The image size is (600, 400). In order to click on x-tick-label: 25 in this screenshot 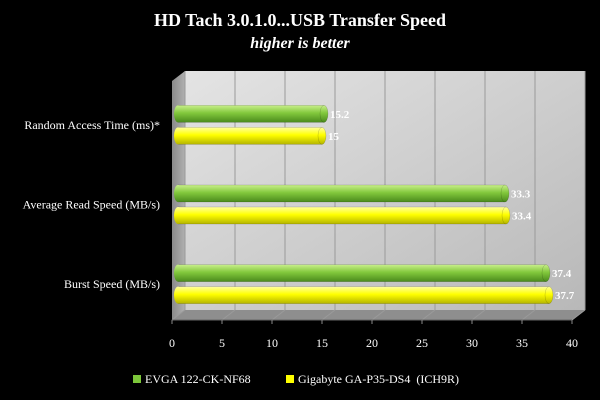, I will do `click(422, 343)`.